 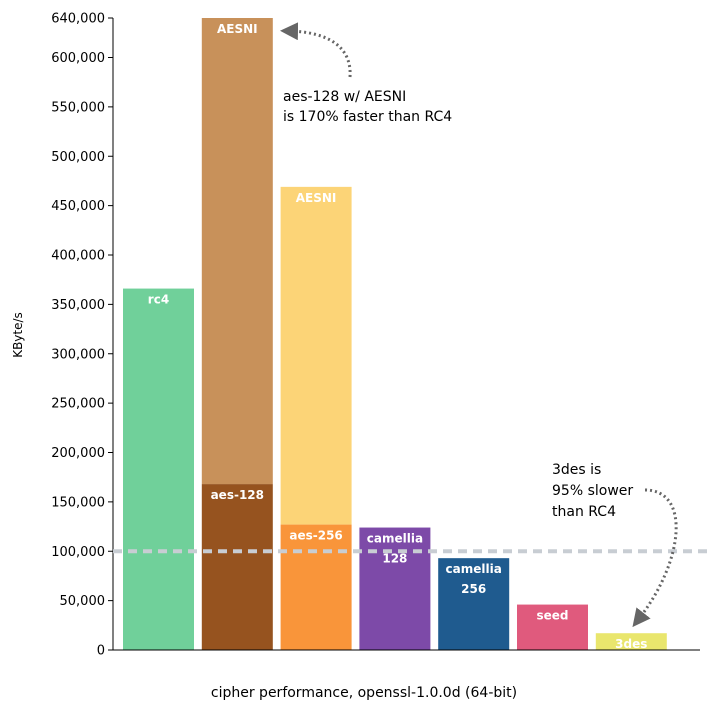 What do you see at coordinates (237, 495) in the screenshot?
I see `bar-label-aes-128: aes-128` at bounding box center [237, 495].